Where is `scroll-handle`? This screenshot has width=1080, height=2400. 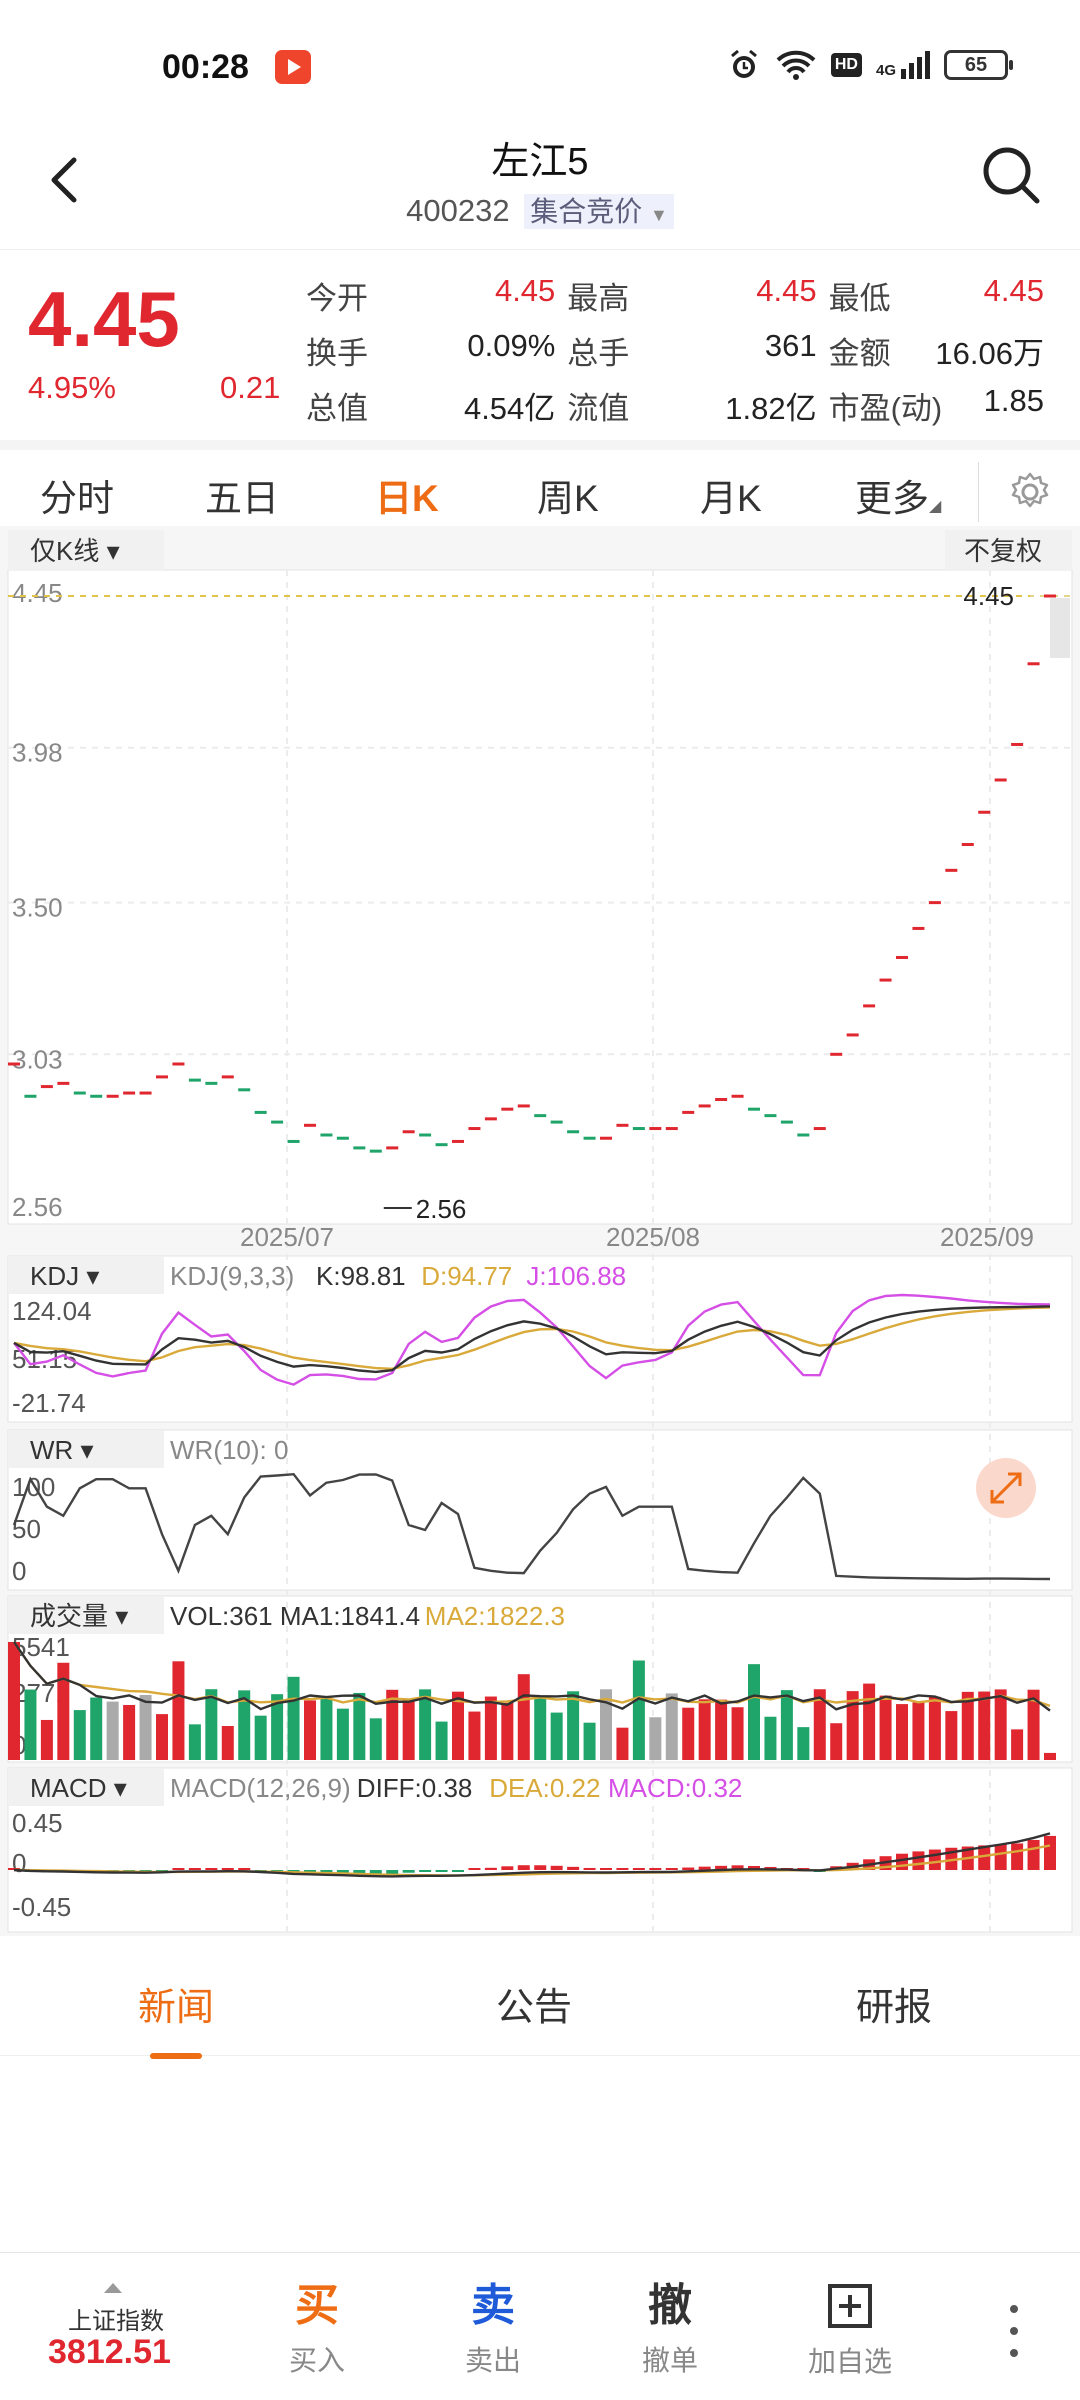
scroll-handle is located at coordinates (1060, 628).